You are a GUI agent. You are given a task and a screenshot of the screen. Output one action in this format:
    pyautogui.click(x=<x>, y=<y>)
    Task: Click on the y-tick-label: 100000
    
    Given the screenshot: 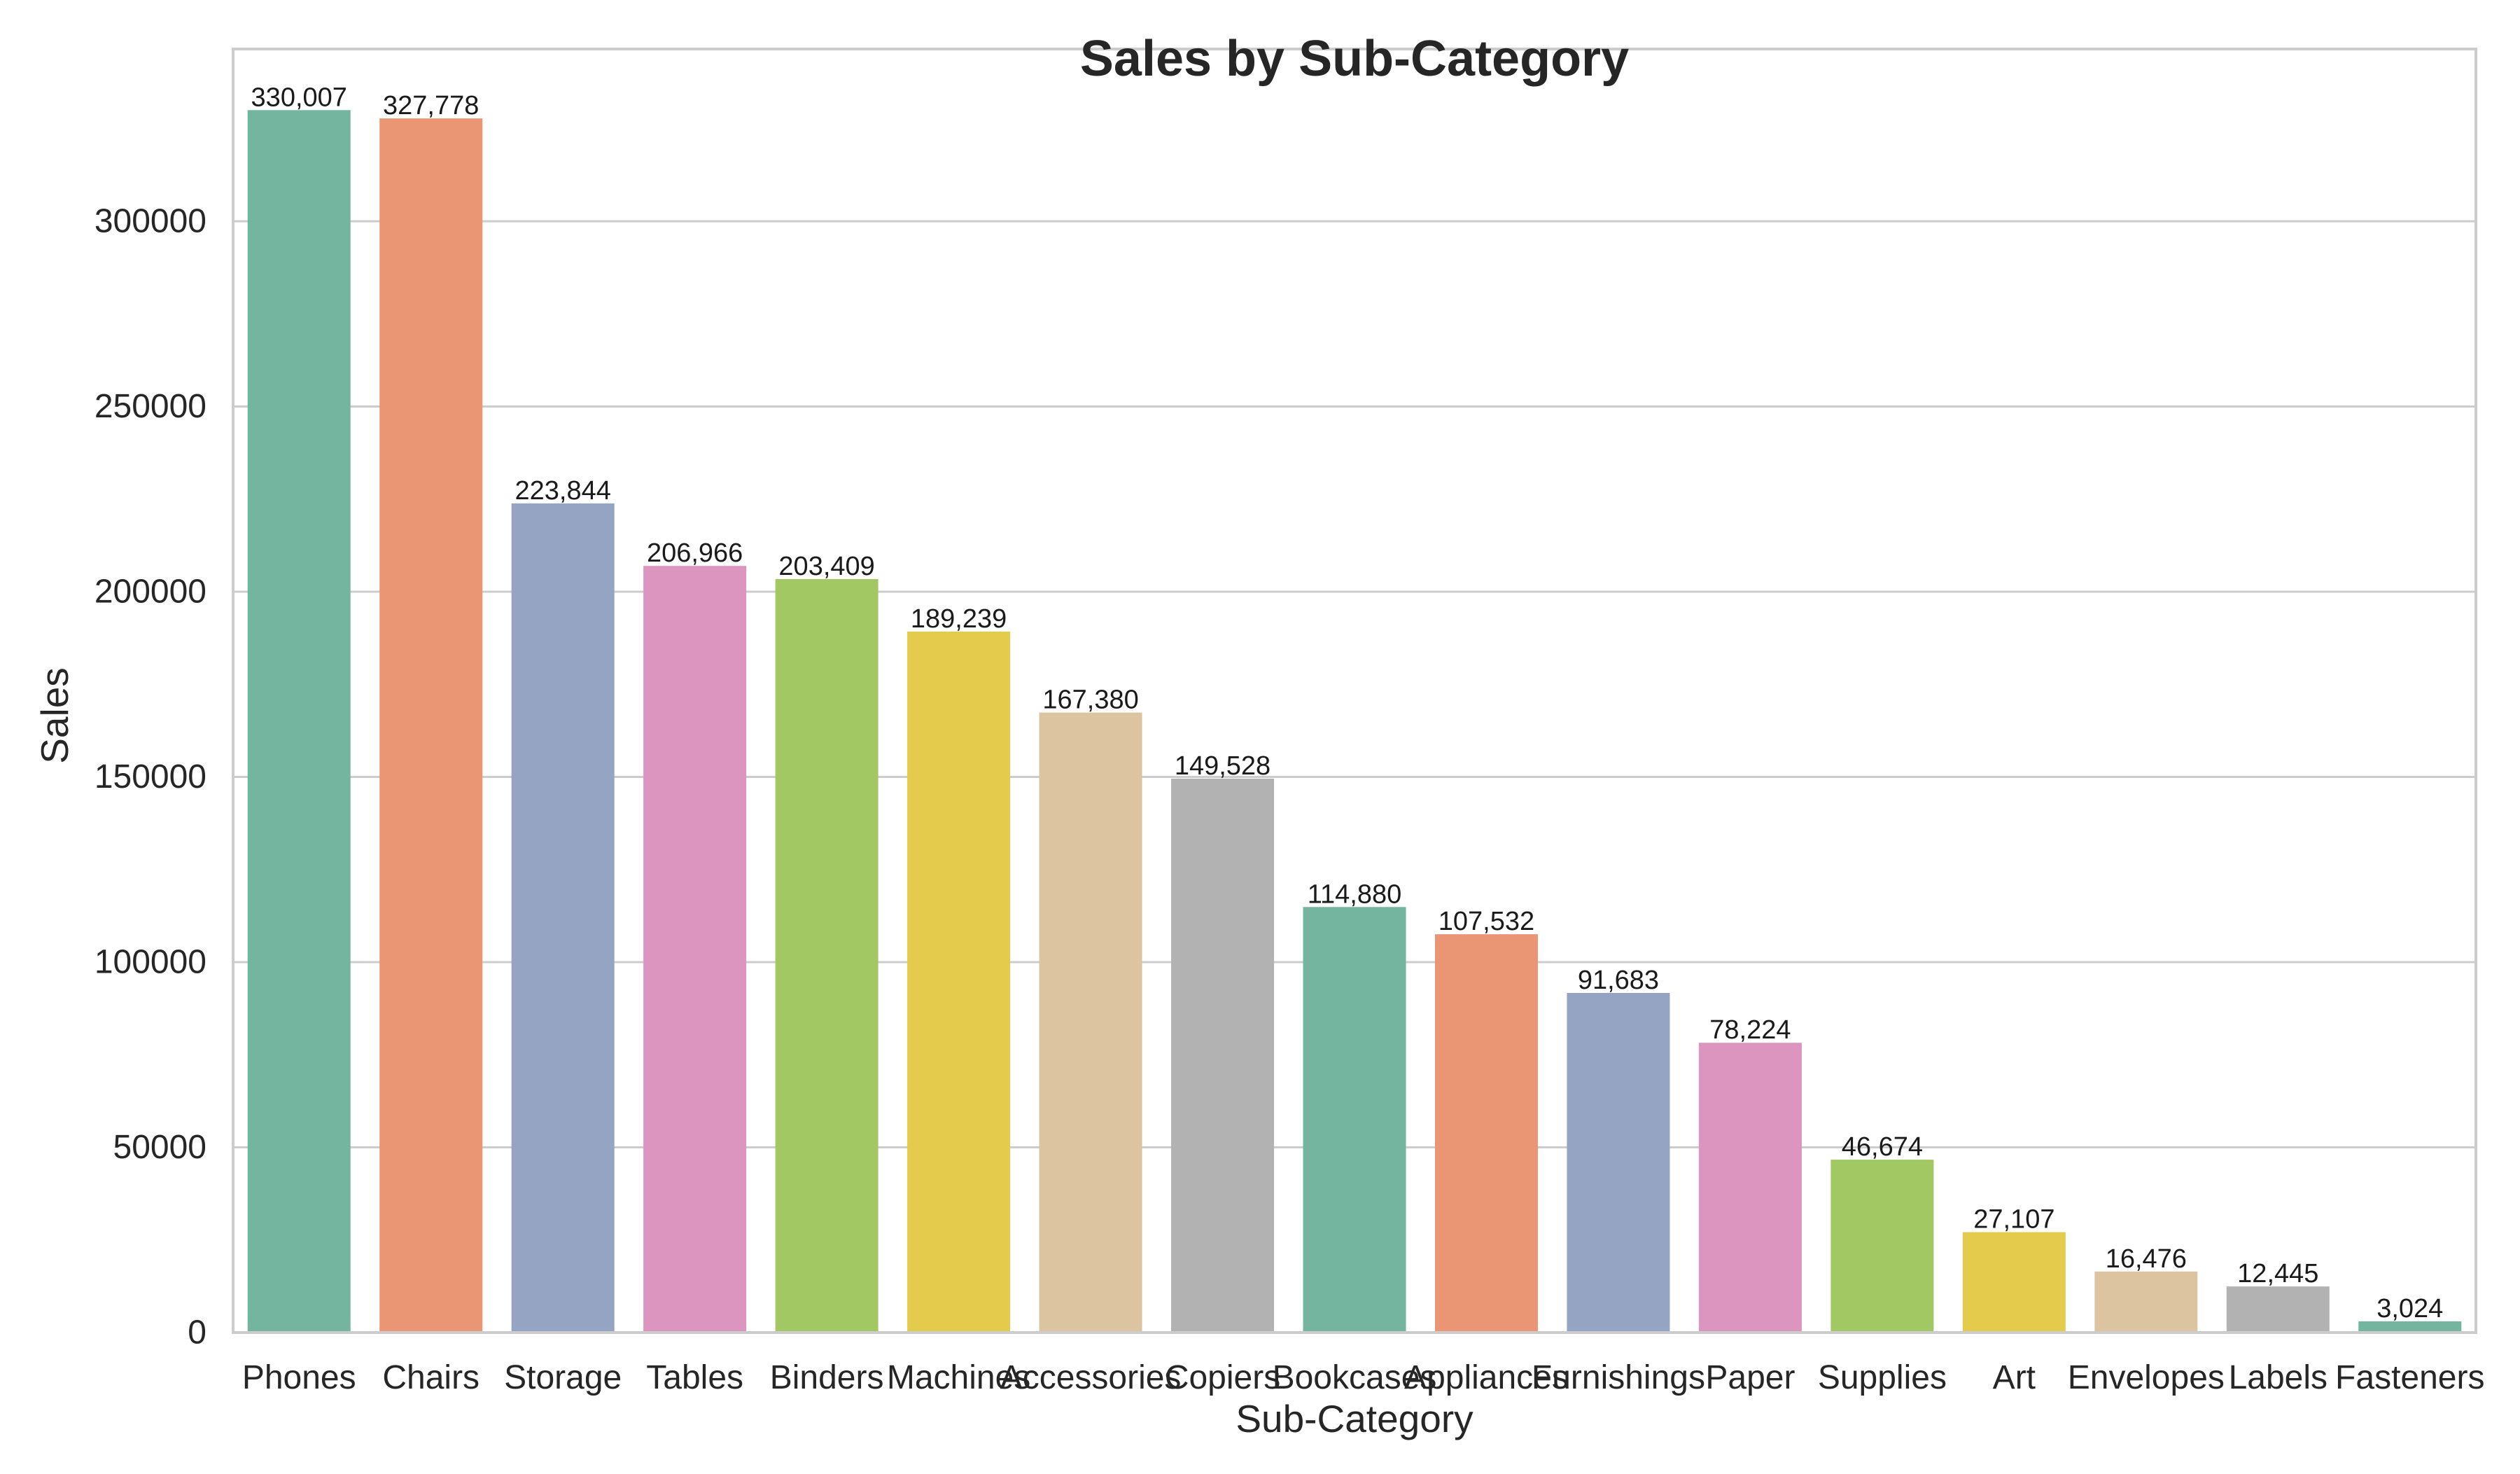 What is the action you would take?
    pyautogui.click(x=150, y=963)
    